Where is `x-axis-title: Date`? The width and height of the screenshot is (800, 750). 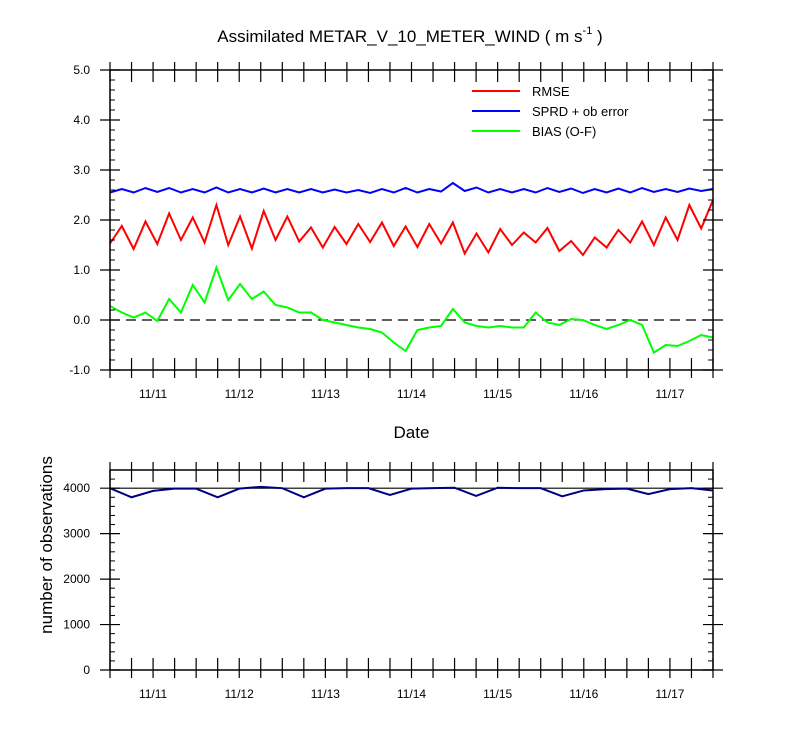
x-axis-title: Date is located at coordinates (412, 432).